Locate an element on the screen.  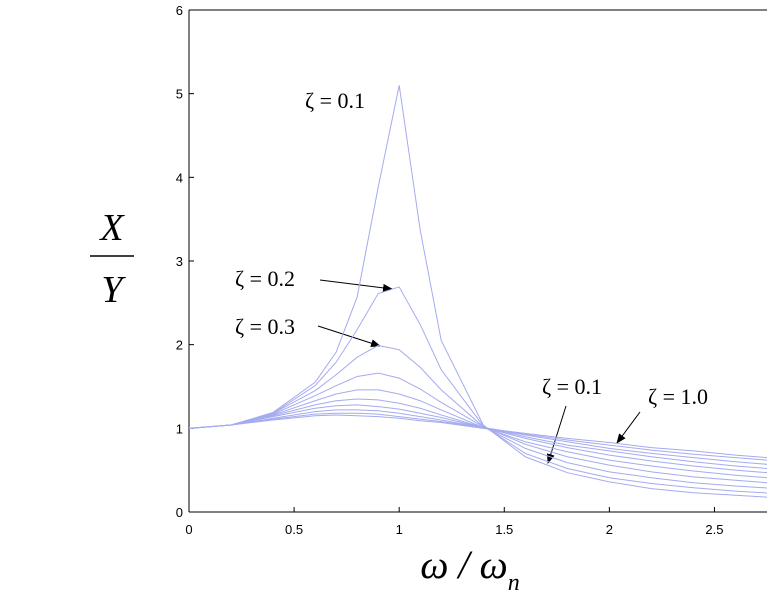
y-label-top: X is located at coordinates (111, 228).